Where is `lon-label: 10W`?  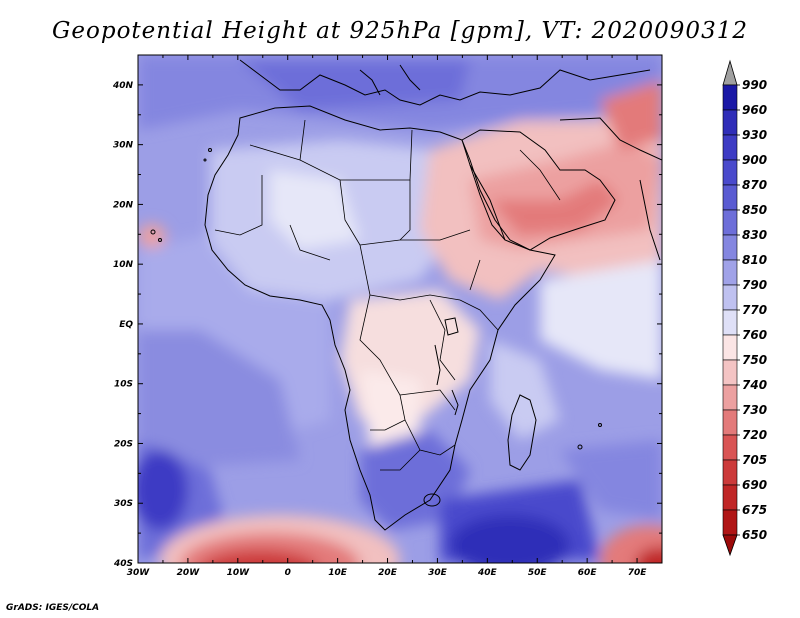 lon-label: 10W is located at coordinates (239, 573).